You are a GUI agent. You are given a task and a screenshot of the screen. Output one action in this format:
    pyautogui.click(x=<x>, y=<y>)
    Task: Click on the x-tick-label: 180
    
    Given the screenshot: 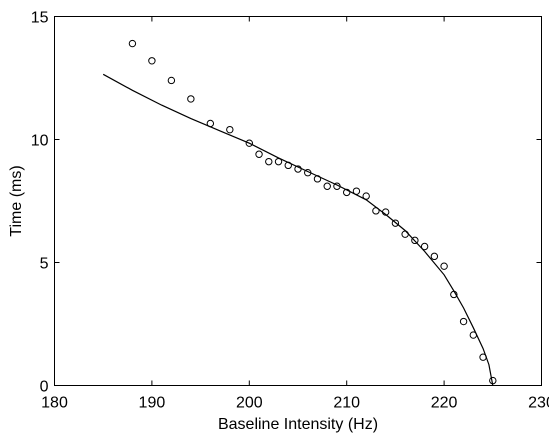 What is the action you would take?
    pyautogui.click(x=54, y=403)
    